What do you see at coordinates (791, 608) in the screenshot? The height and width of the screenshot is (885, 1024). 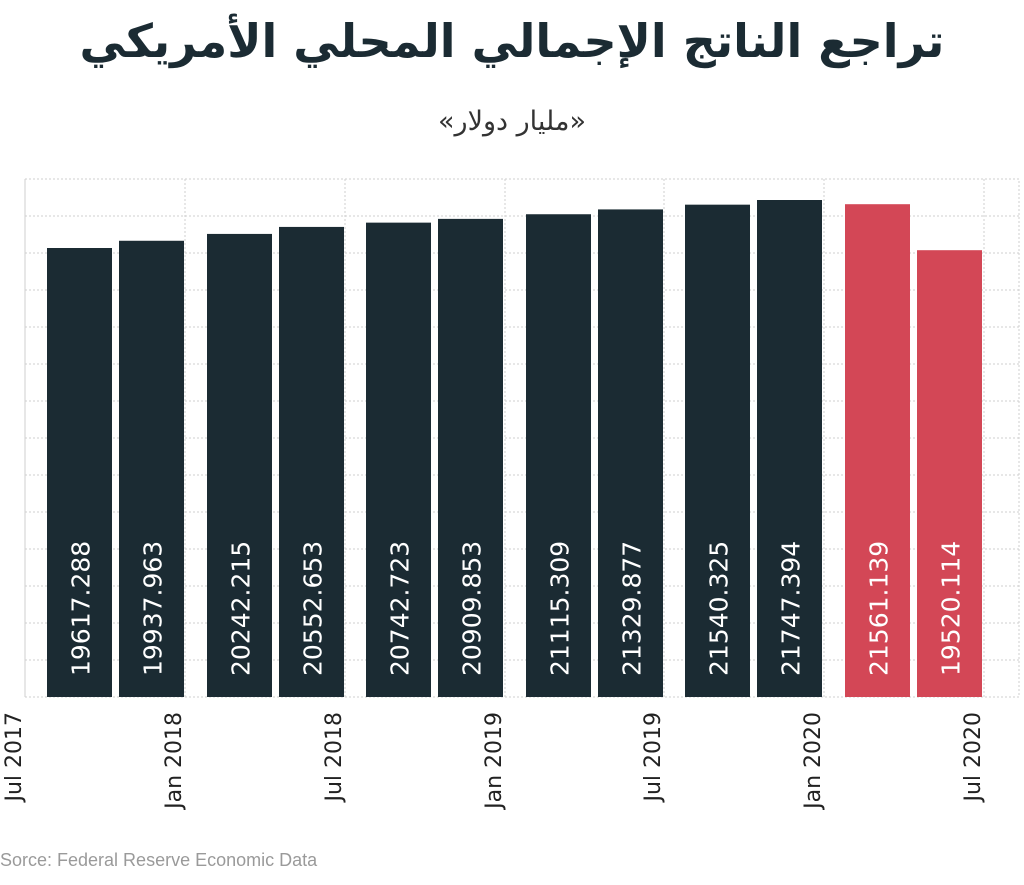 I see `bar-label-10: 21747.394` at bounding box center [791, 608].